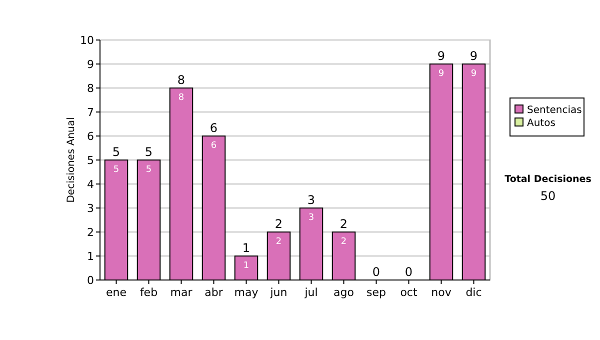  I want to click on total-label: 1, so click(246, 248).